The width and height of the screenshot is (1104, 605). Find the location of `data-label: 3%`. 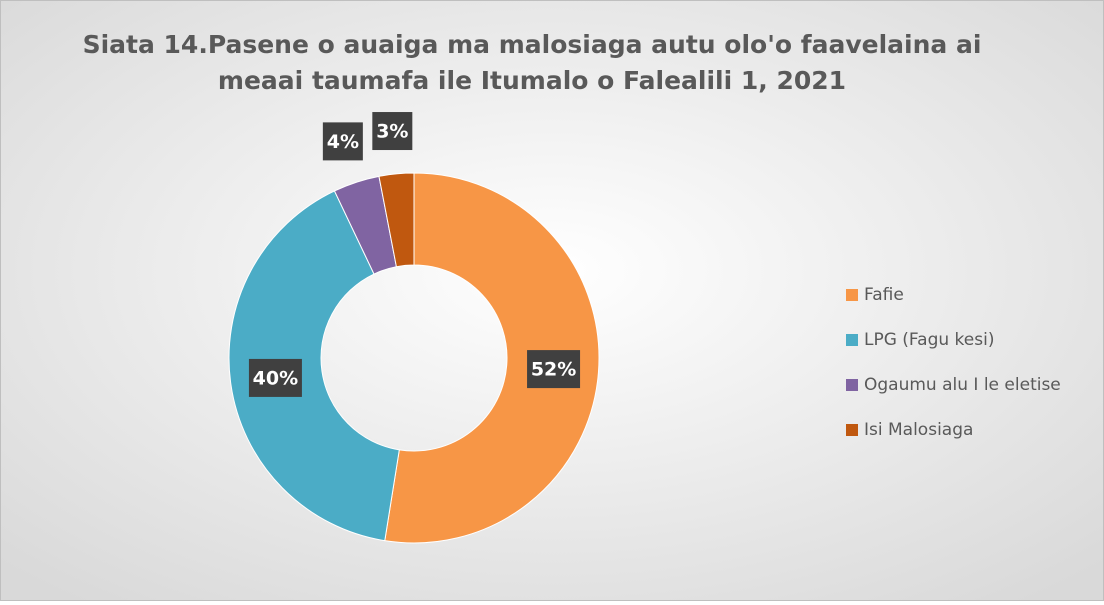

data-label: 3% is located at coordinates (392, 132).